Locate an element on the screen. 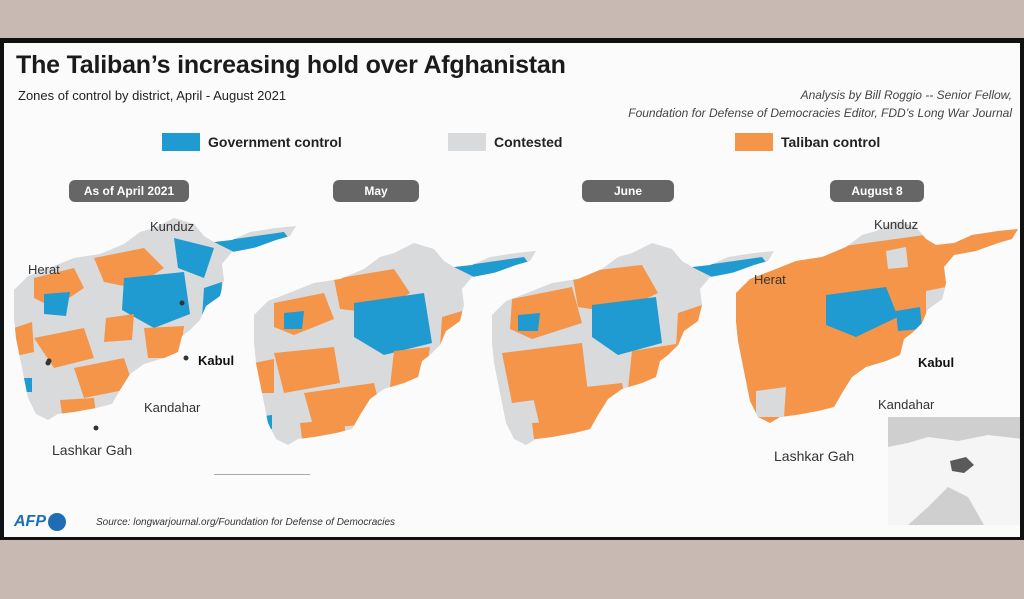 The width and height of the screenshot is (1024, 599). divider-line is located at coordinates (262, 474).